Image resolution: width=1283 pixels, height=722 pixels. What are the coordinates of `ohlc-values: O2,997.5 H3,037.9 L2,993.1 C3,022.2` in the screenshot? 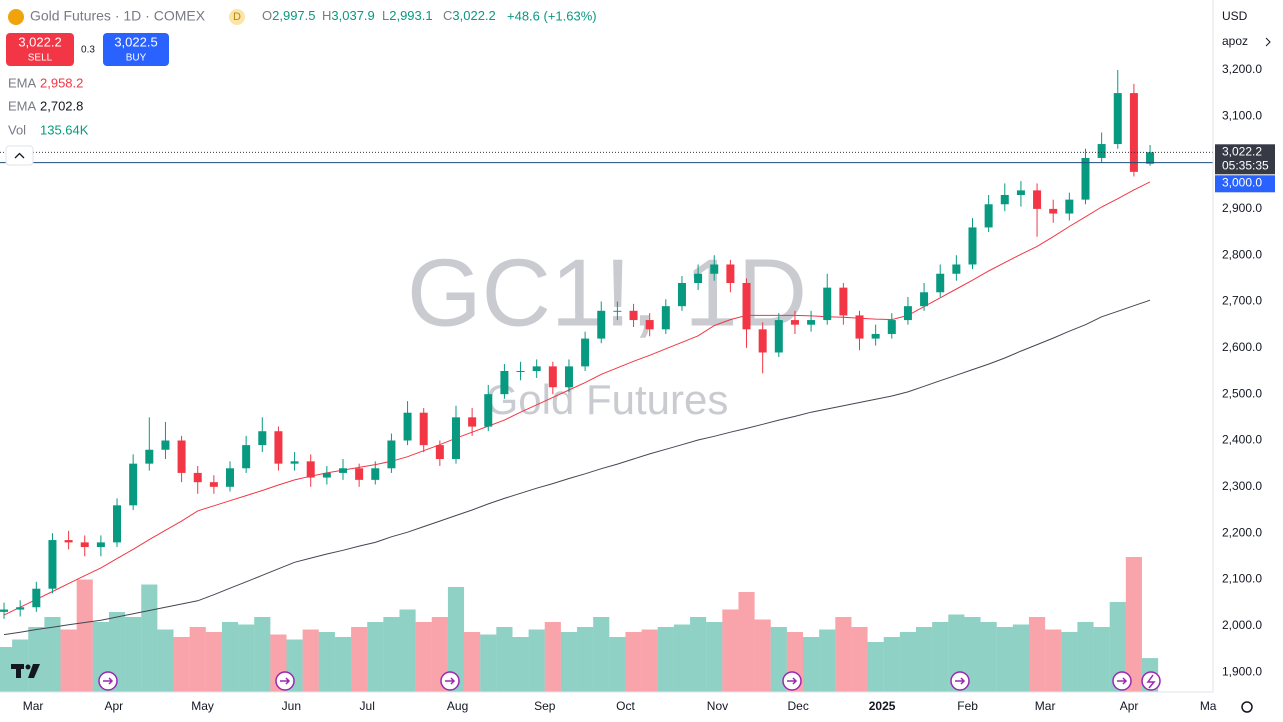 It's located at (379, 15).